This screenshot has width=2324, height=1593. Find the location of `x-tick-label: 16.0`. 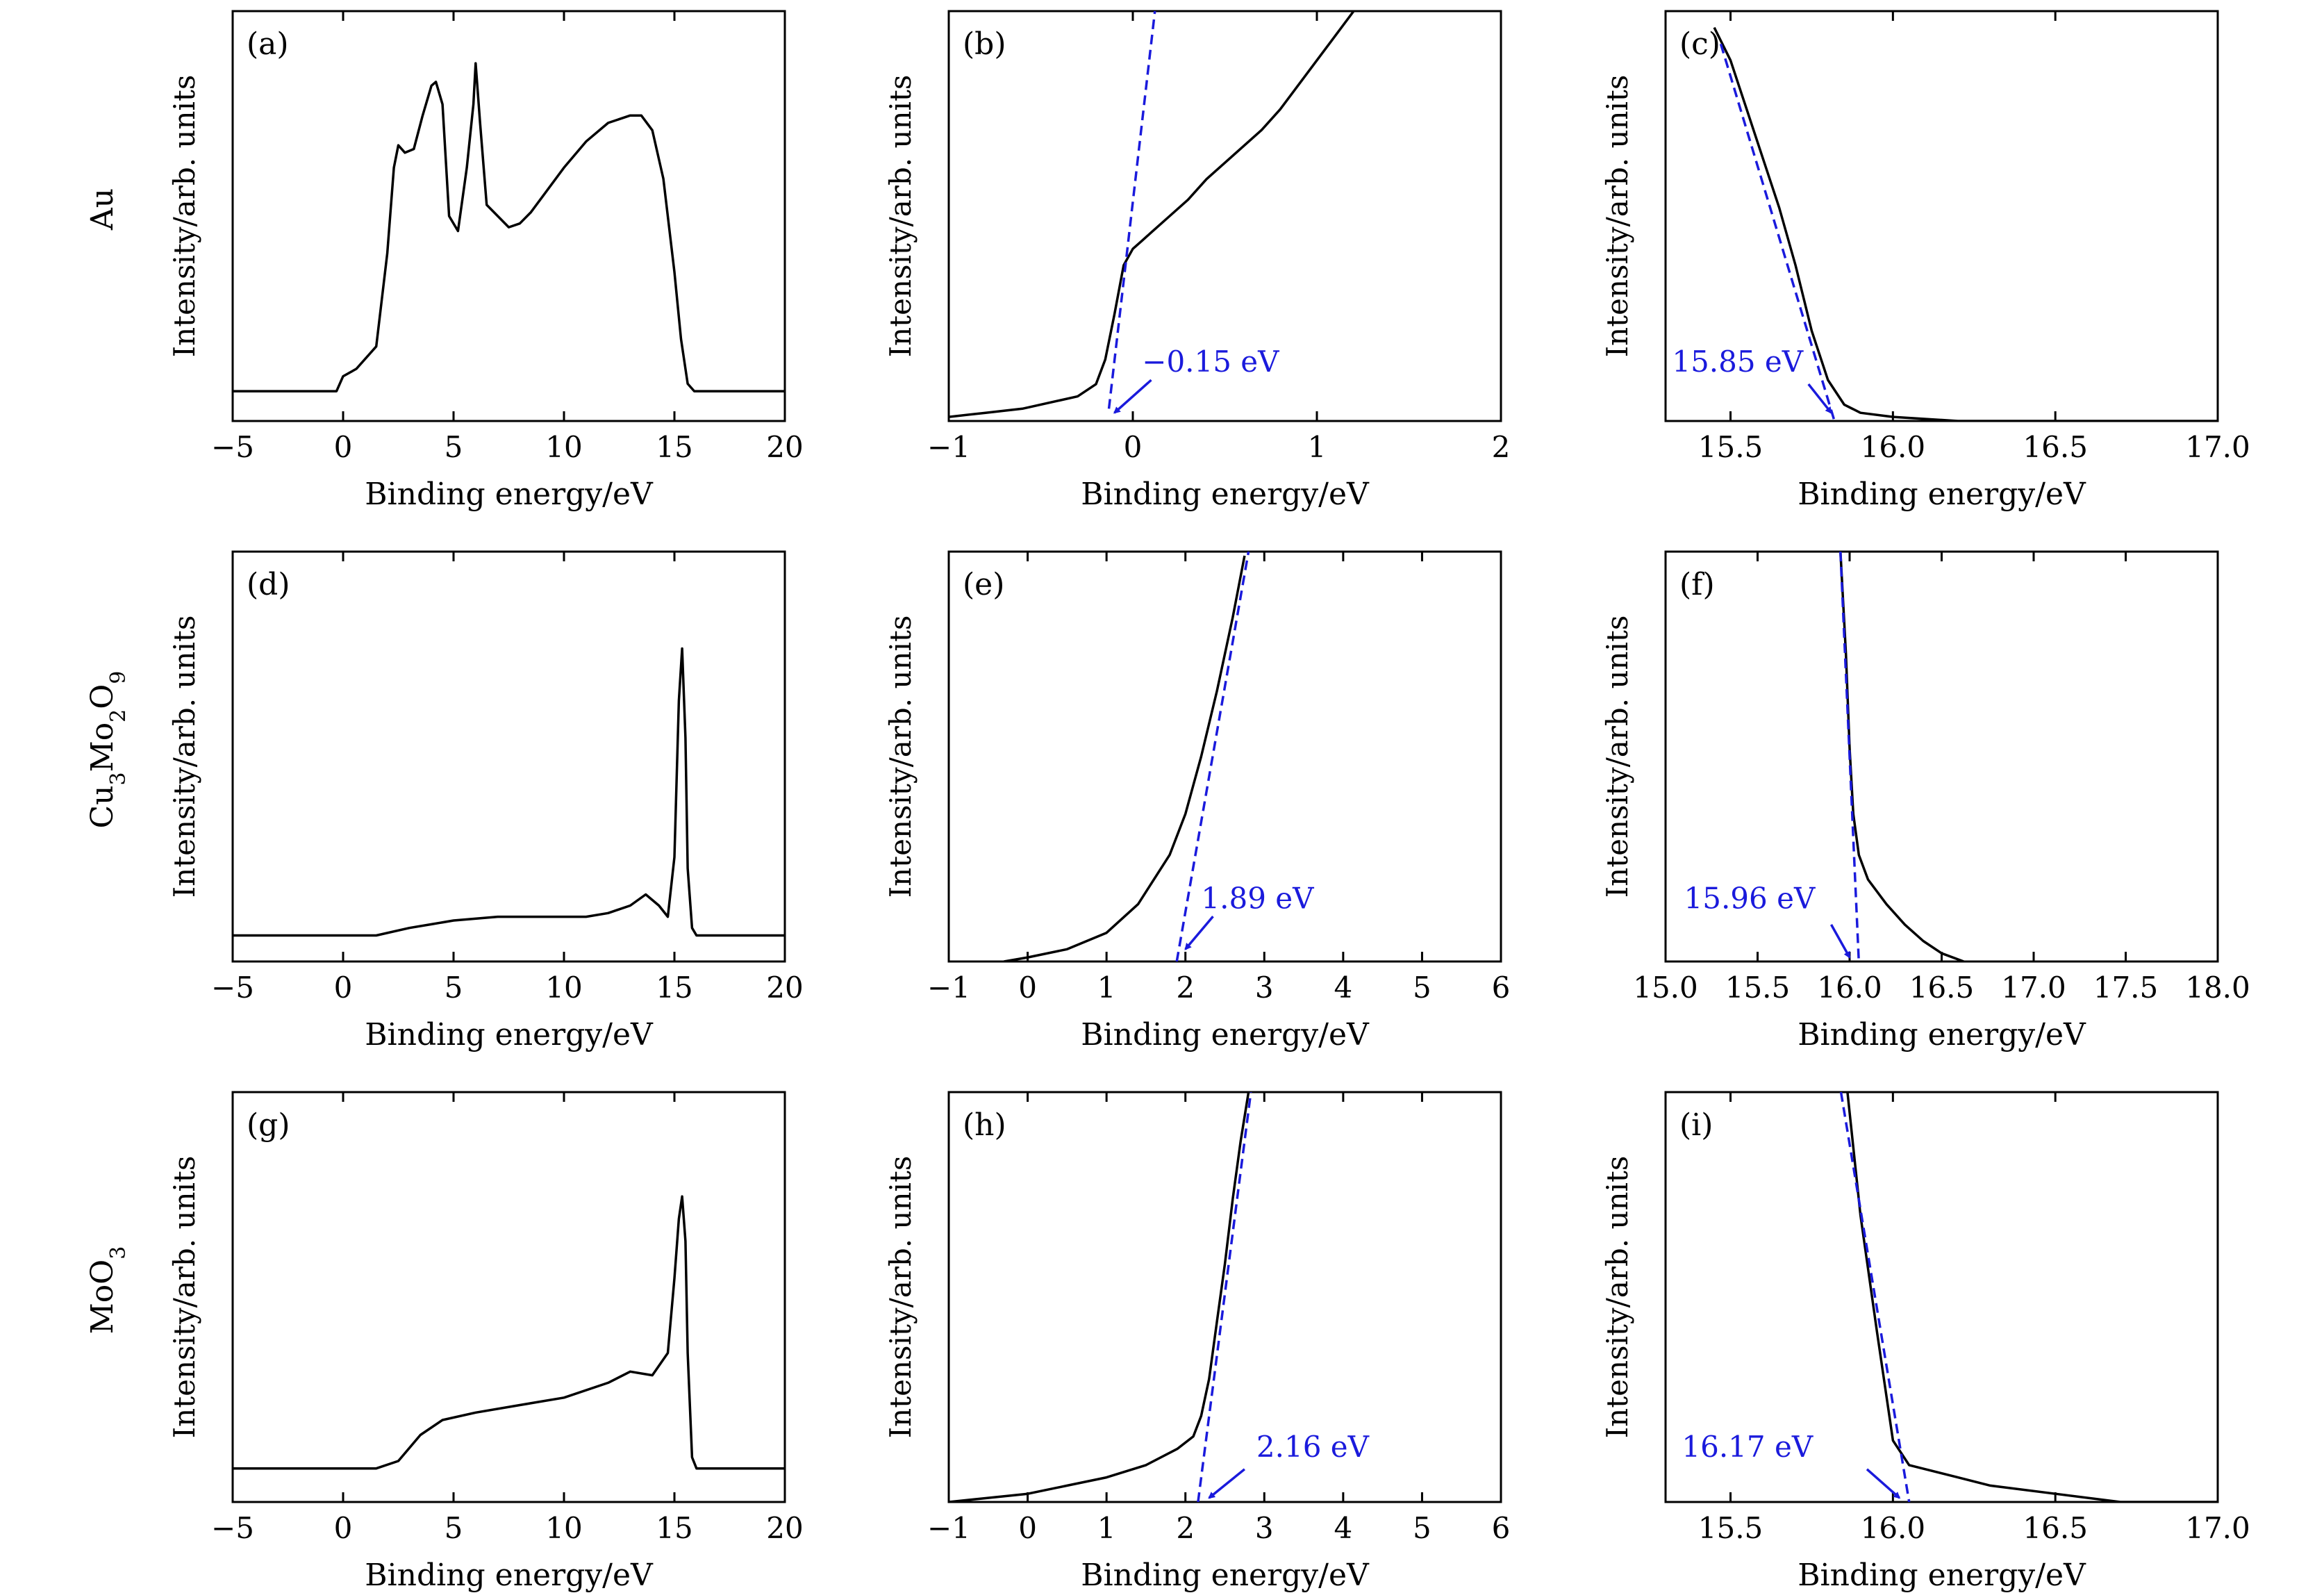

x-tick-label: 16.0 is located at coordinates (1850, 988).